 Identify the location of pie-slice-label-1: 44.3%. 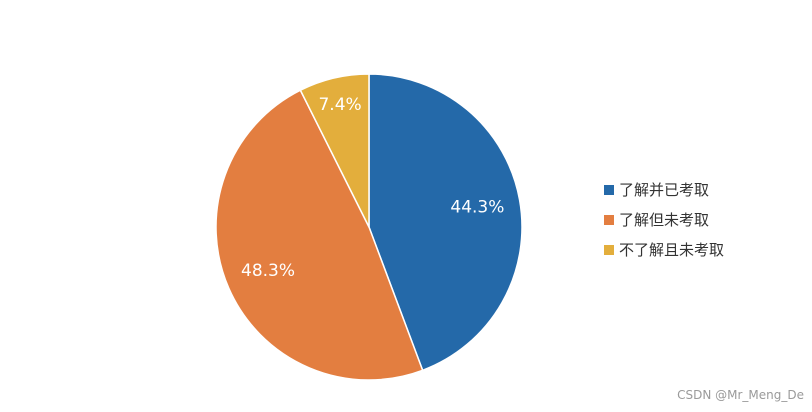
(477, 207).